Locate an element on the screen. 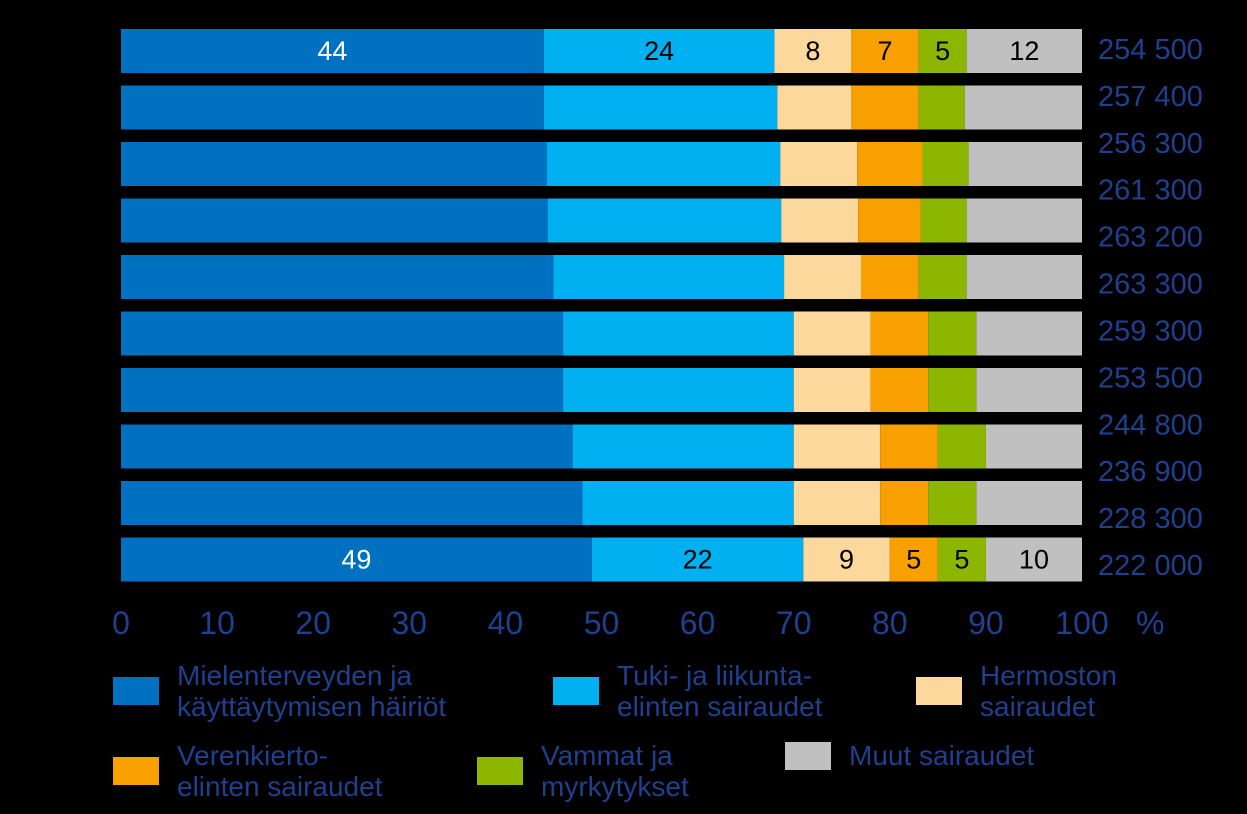 The height and width of the screenshot is (814, 1247). bar-data-label: 7 is located at coordinates (884, 51).